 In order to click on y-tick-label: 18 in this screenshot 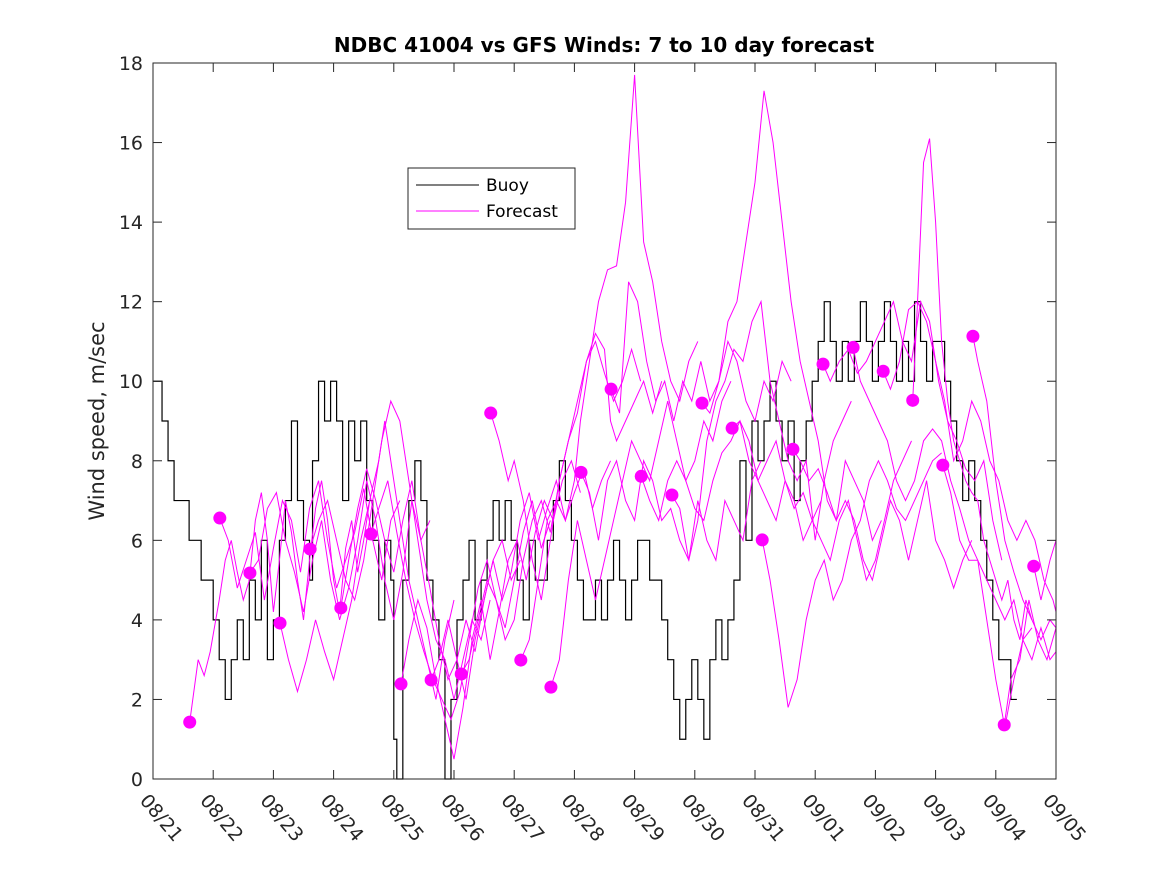, I will do `click(131, 64)`.